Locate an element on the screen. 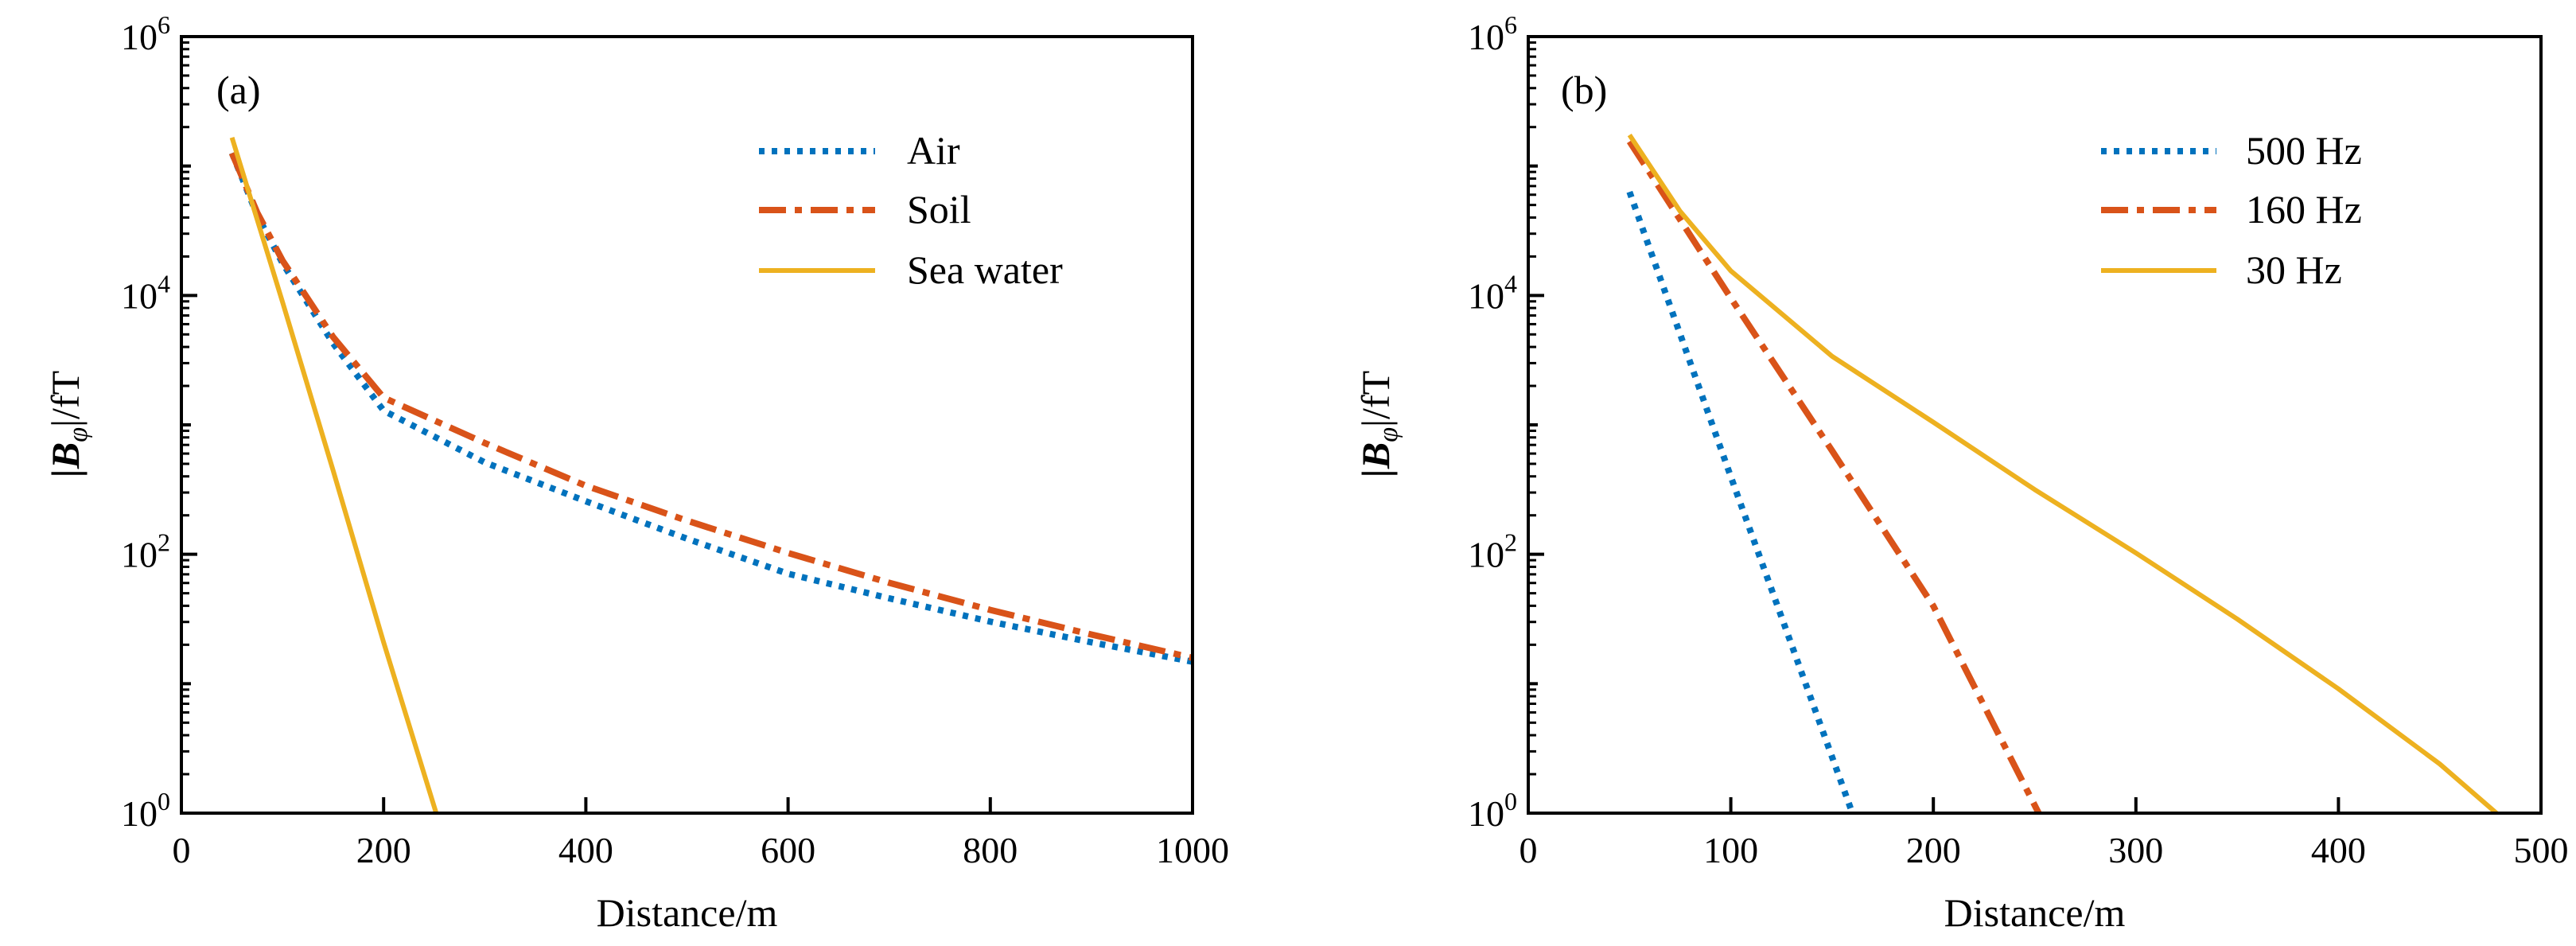  legend-label: Air is located at coordinates (934, 150).